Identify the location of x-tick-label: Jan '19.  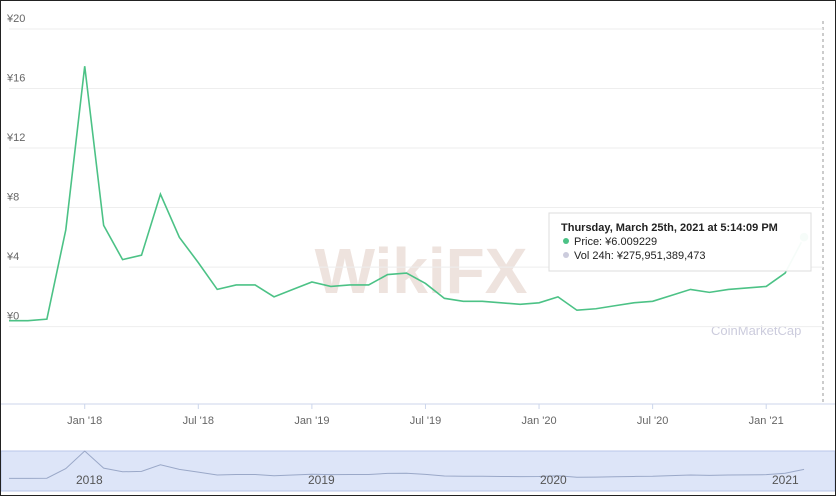
(311, 421).